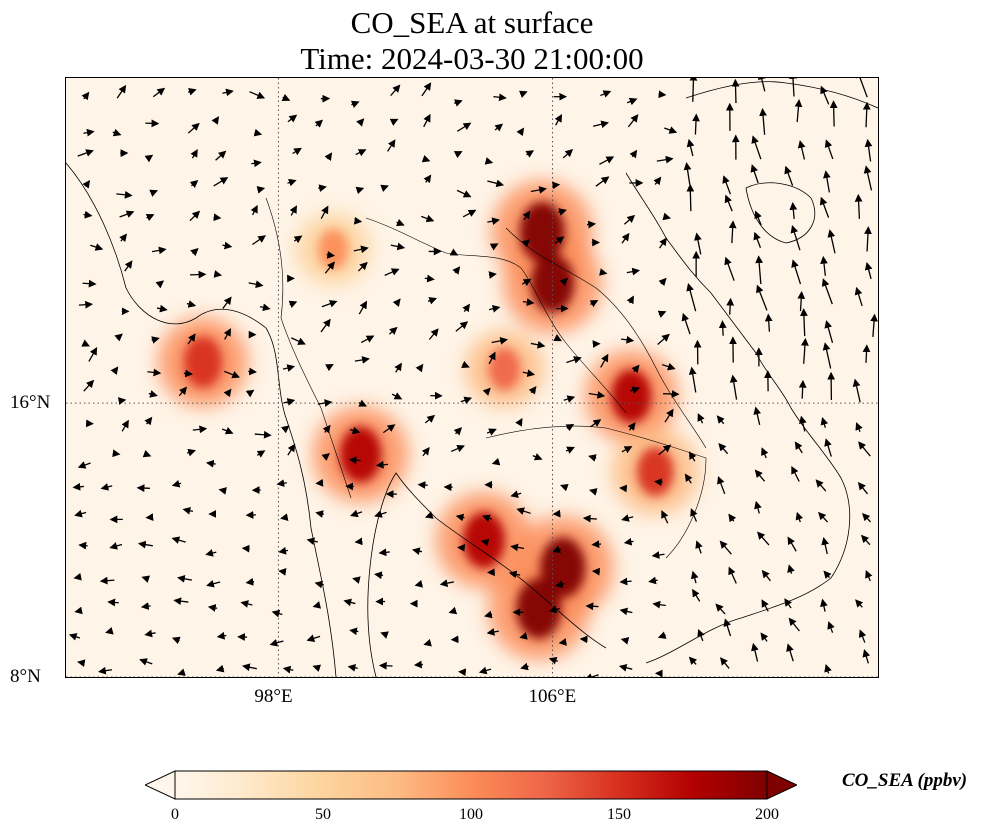 This screenshot has height=836, width=990. I want to click on colorbar-tick-label: 200, so click(767, 814).